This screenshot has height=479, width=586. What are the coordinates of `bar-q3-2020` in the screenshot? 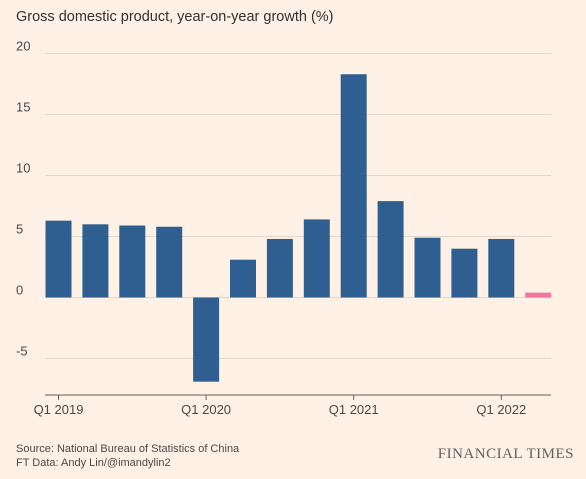 It's located at (279, 268).